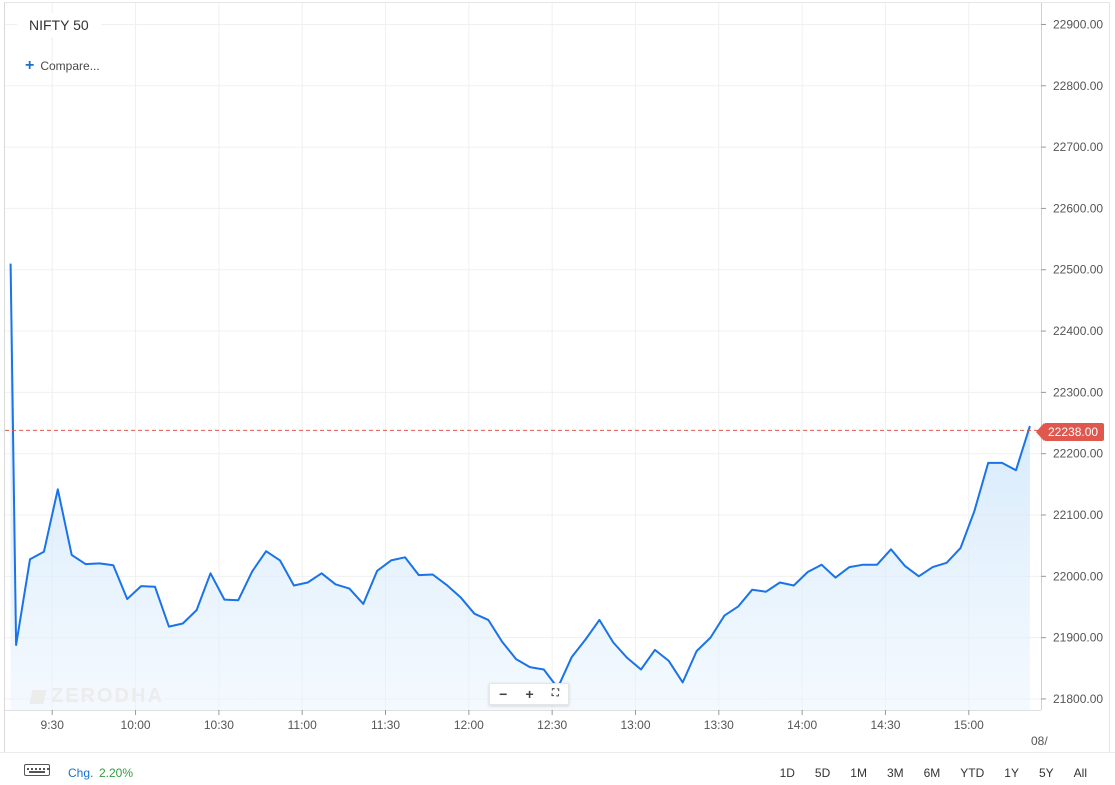  I want to click on y-tick-label: 22000.00, so click(1078, 576).